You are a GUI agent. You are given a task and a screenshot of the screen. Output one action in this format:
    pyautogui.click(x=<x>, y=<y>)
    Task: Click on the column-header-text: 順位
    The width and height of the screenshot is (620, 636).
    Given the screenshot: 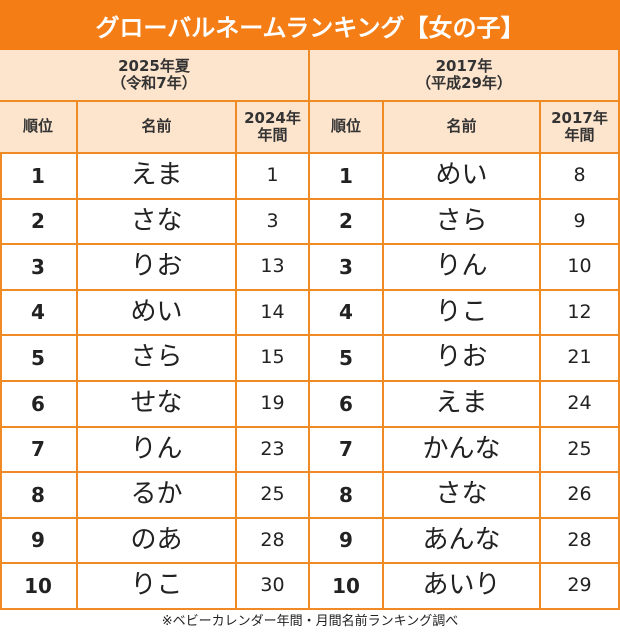 What is the action you would take?
    pyautogui.click(x=37, y=126)
    